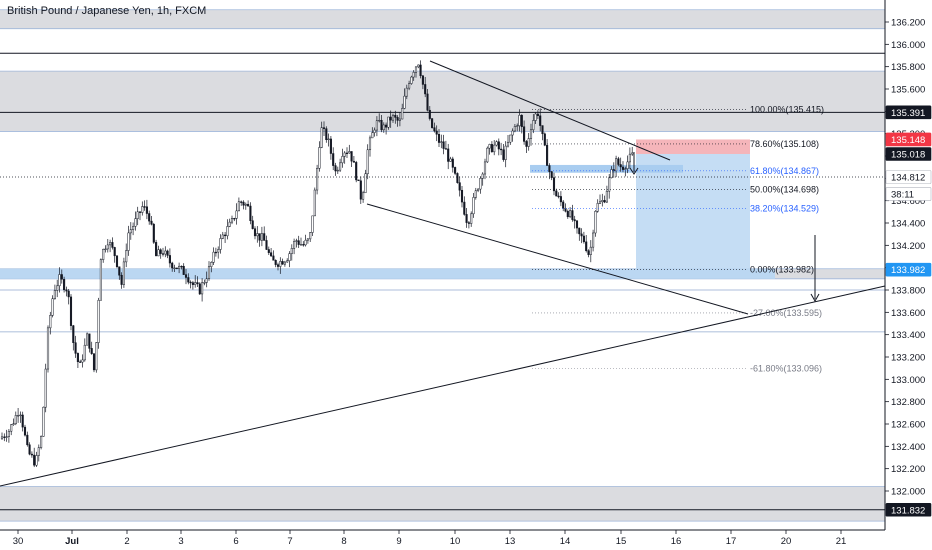 The width and height of the screenshot is (932, 550). What do you see at coordinates (455, 541) in the screenshot?
I see `x-tick-label: 10` at bounding box center [455, 541].